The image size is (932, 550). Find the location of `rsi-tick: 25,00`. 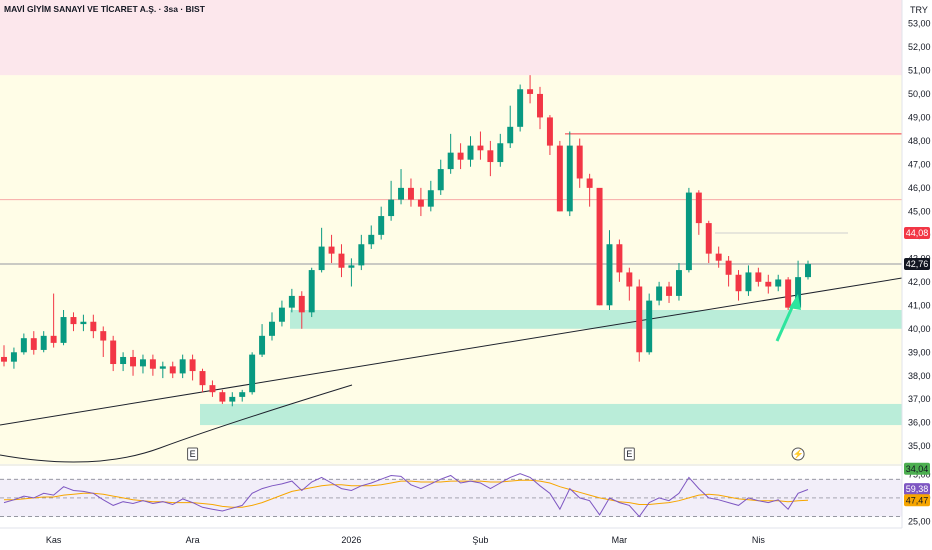

rsi-tick: 25,00 is located at coordinates (919, 521).